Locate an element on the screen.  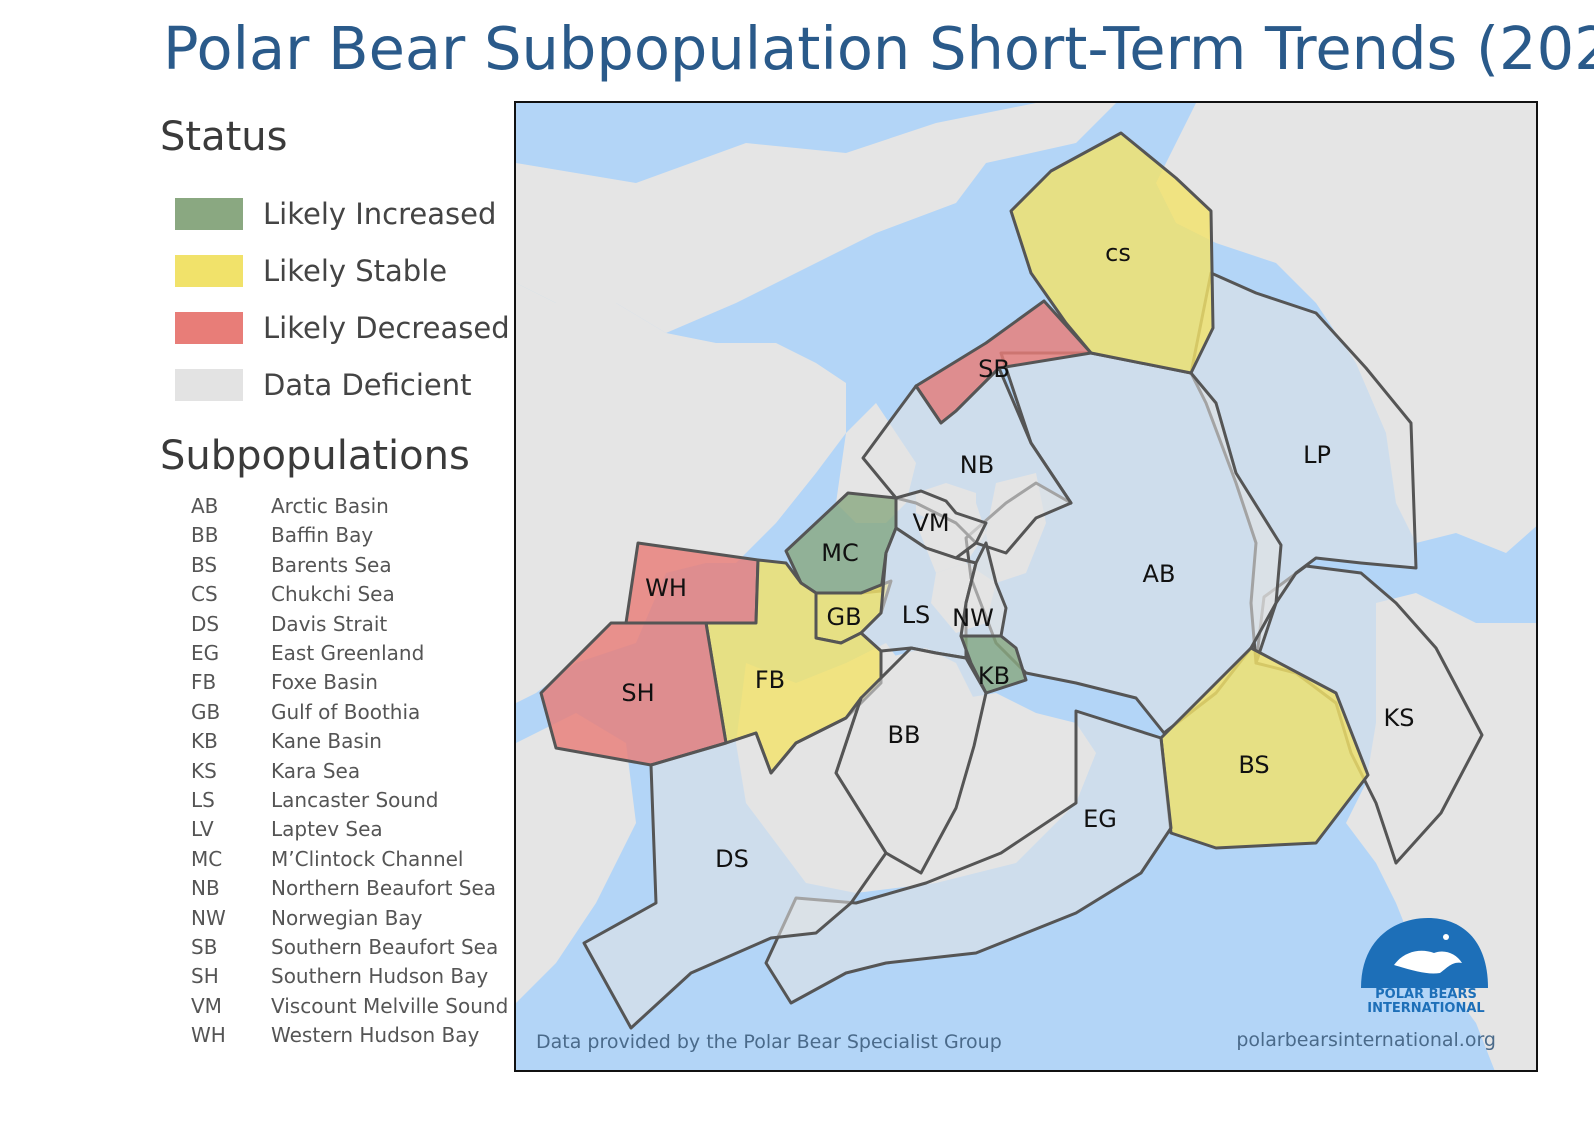
subpopulation-name: Kara Sea is located at coordinates (316, 770).